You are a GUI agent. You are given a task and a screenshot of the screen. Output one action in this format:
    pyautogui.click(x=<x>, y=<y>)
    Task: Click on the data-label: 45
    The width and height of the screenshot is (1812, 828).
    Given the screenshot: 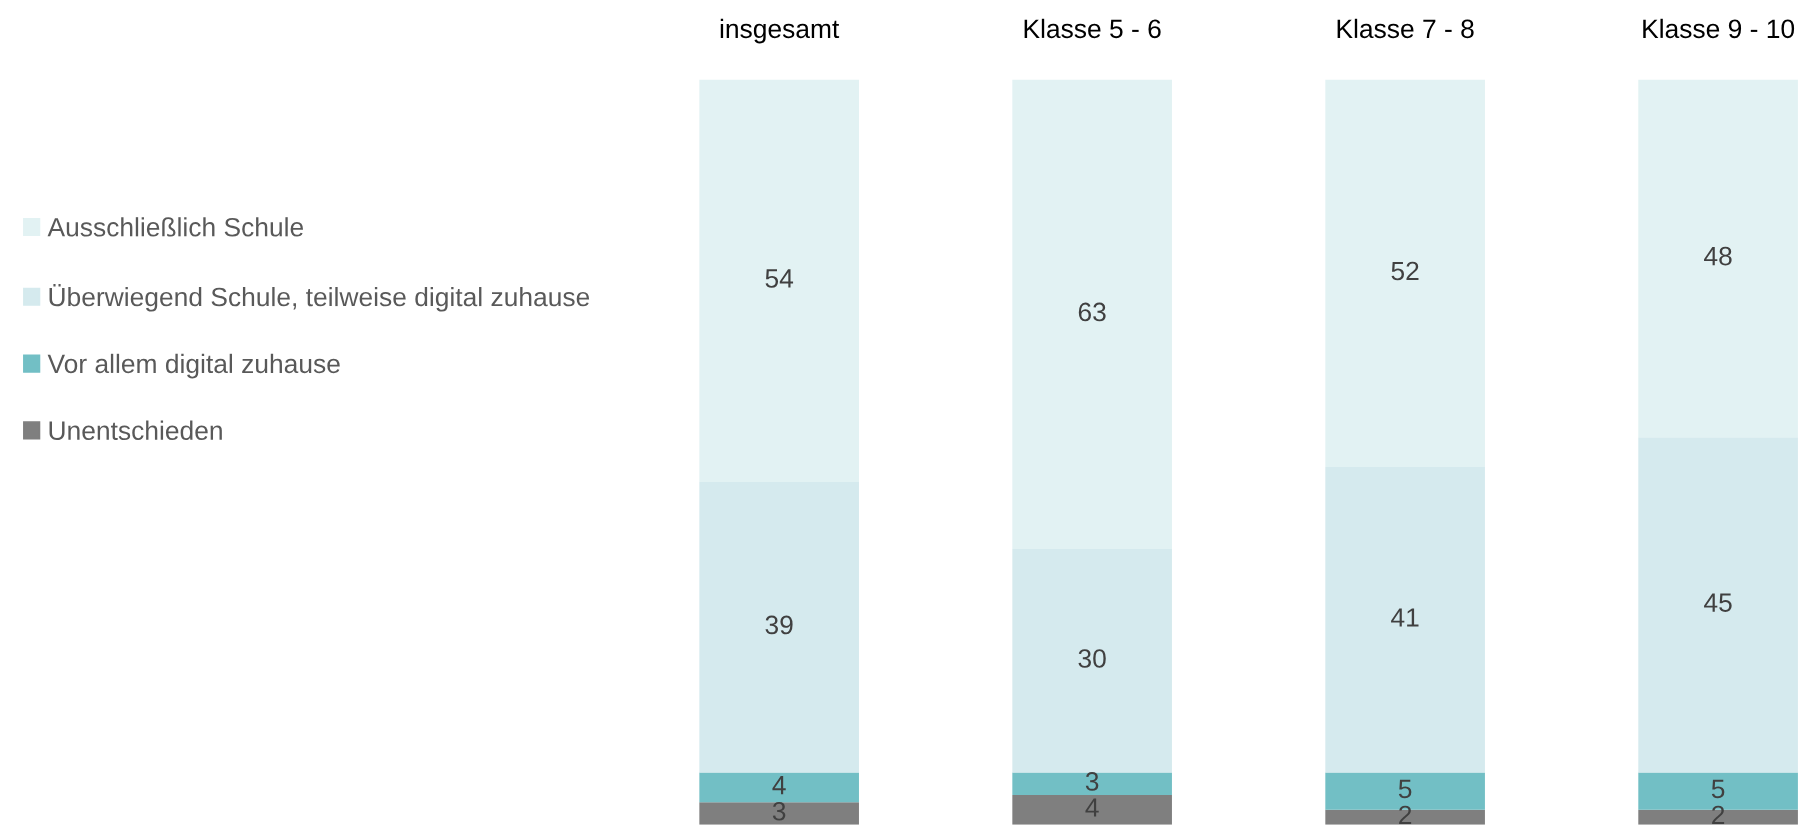 What is the action you would take?
    pyautogui.click(x=1718, y=602)
    